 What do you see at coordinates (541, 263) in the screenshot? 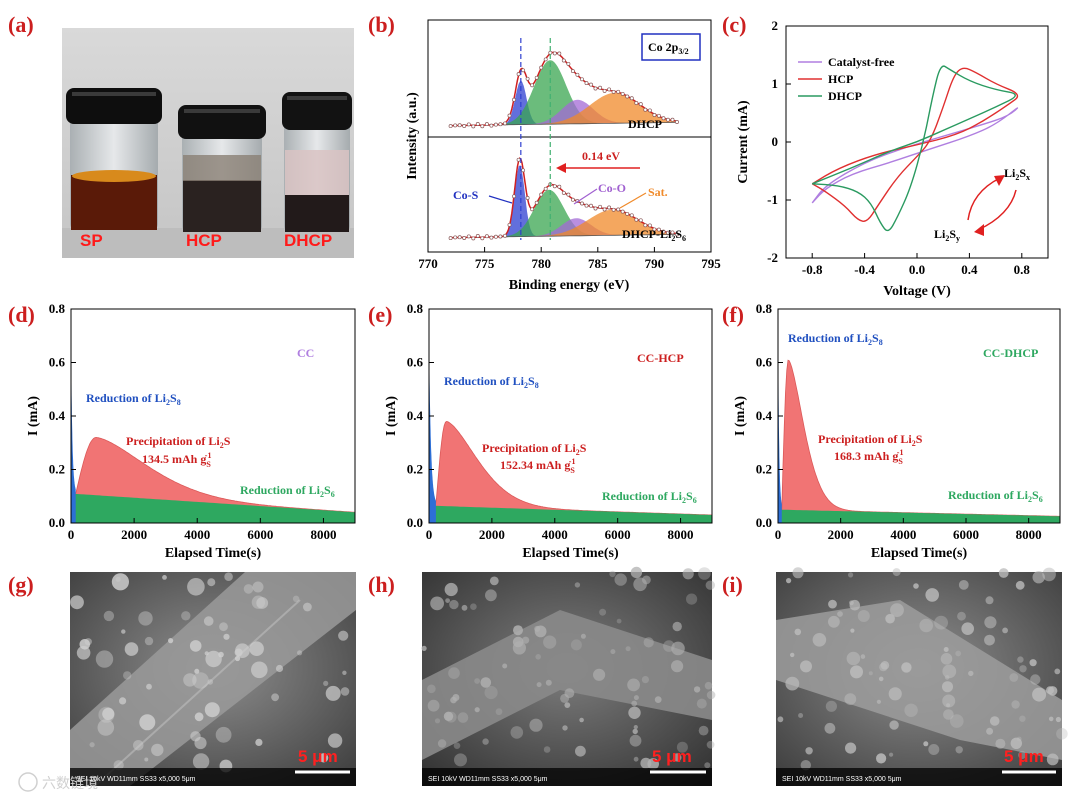
I see `xps-xtick-label: 780` at bounding box center [541, 263].